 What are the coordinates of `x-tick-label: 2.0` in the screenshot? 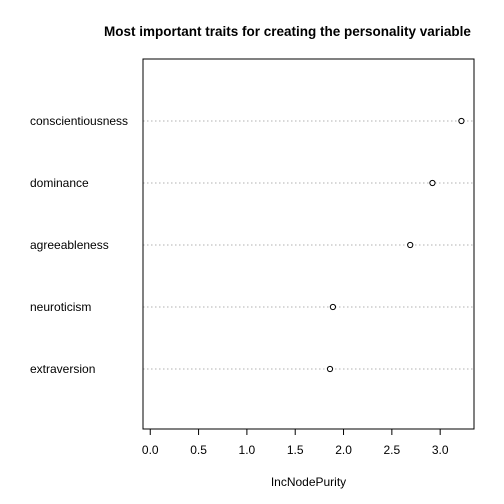 It's located at (343, 450).